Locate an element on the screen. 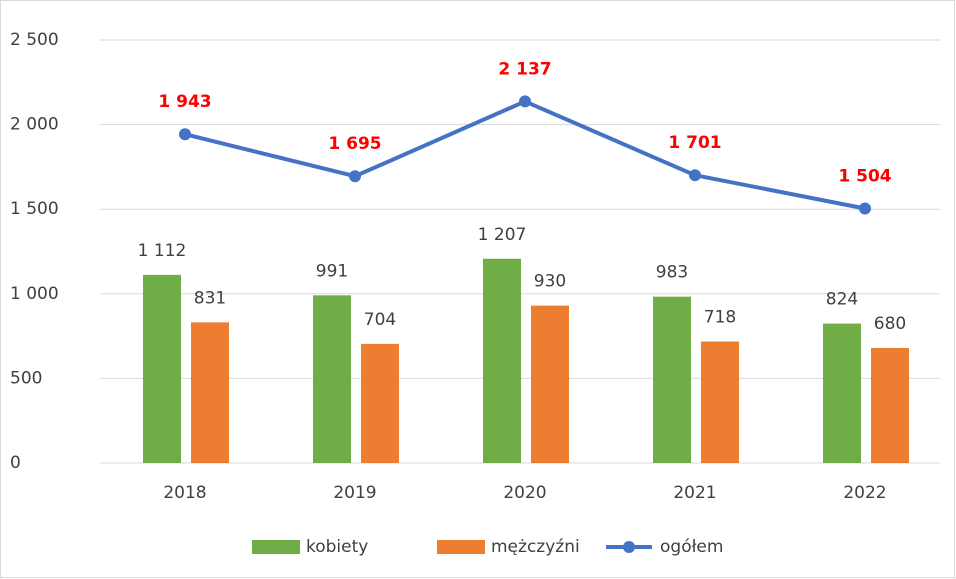  bar-value-label: 1 207 is located at coordinates (502, 235).